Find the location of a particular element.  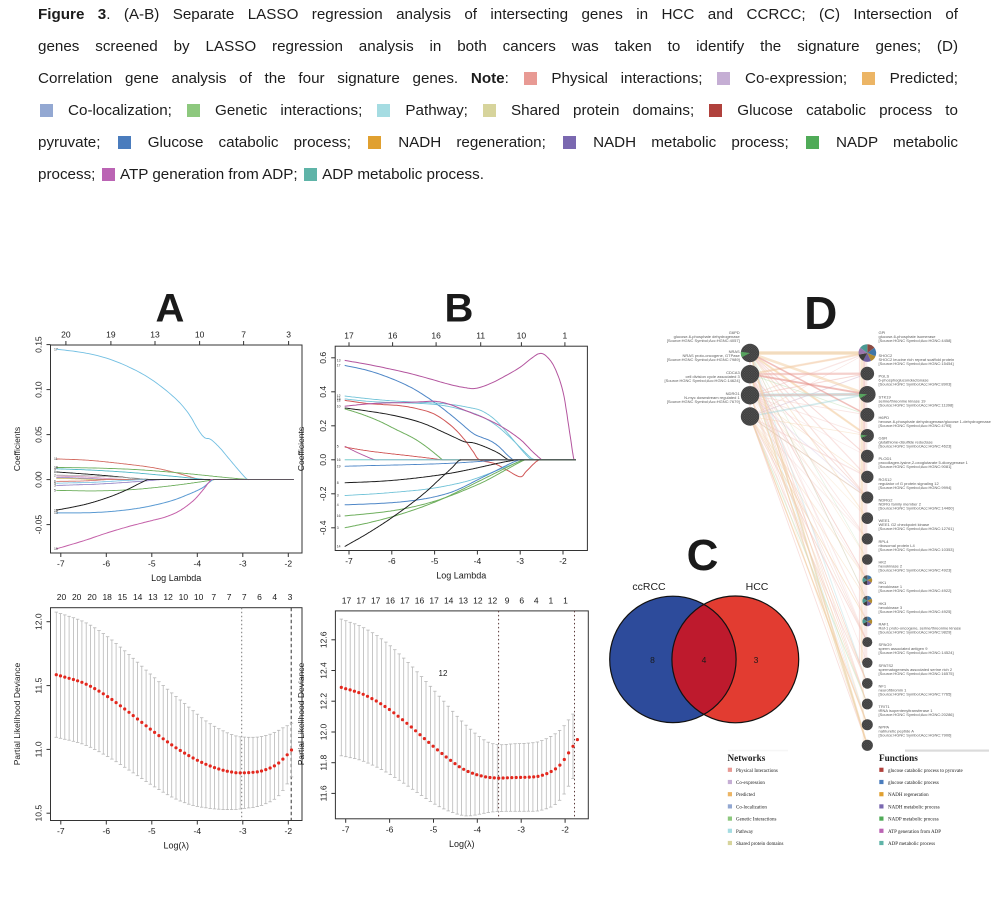

svg-text: PGLS is located at coordinates (884, 376).